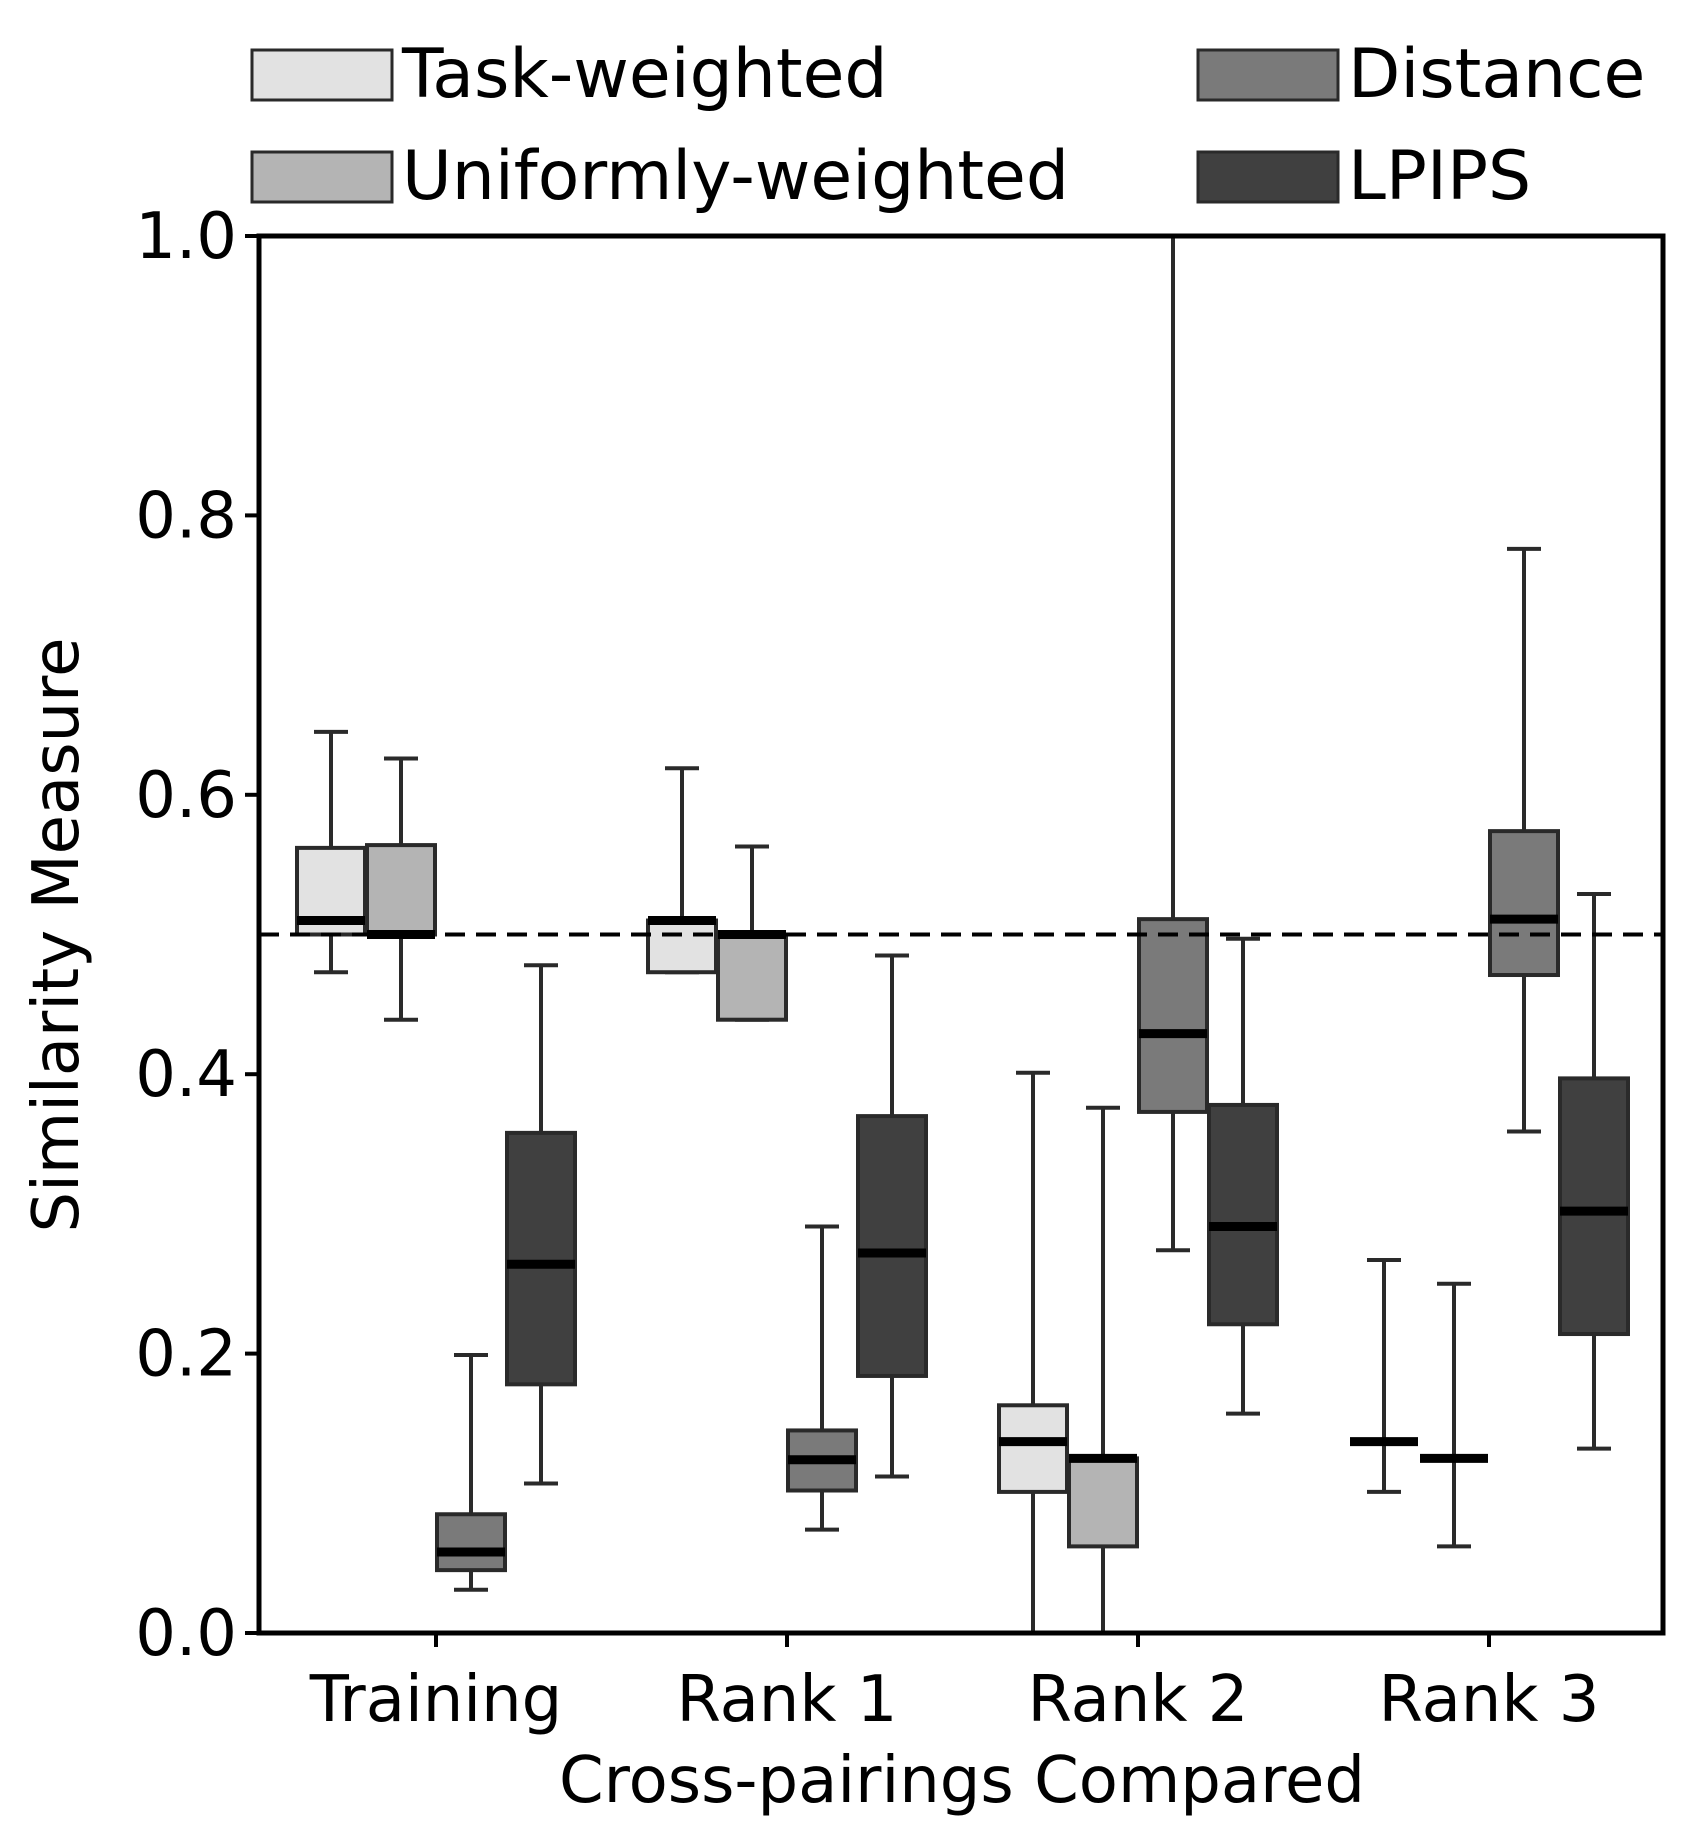  What do you see at coordinates (471, 1472) in the screenshot?
I see `box-distance-training` at bounding box center [471, 1472].